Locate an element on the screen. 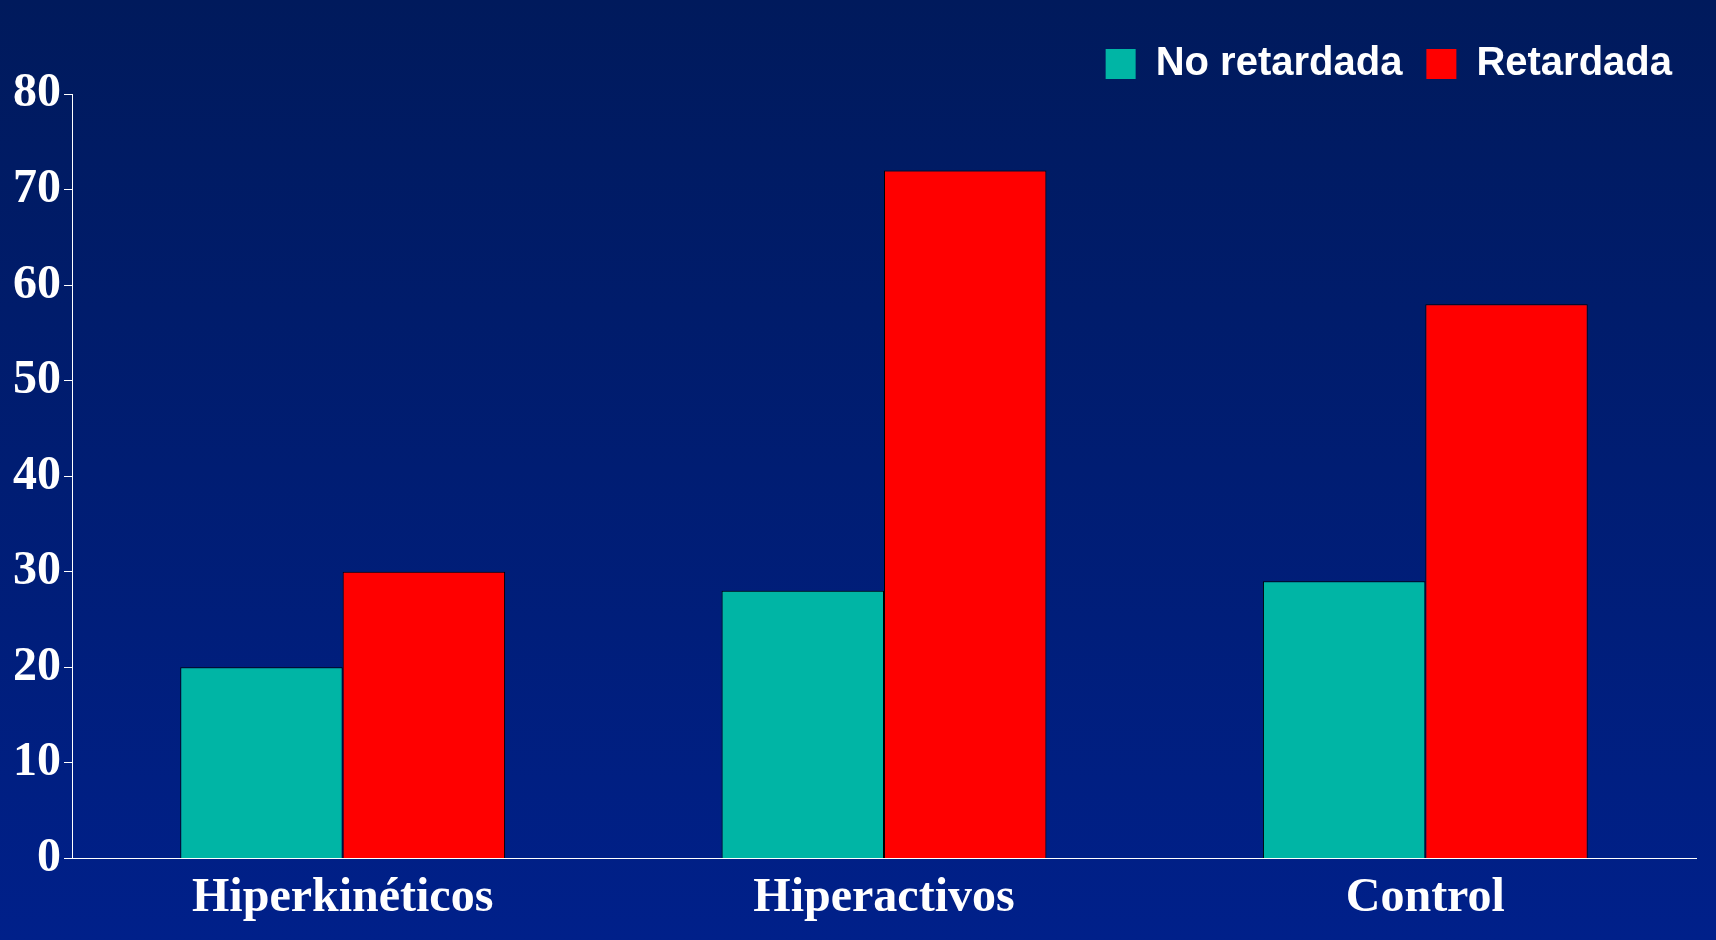  x-tick-label: Hiperactivos is located at coordinates (884, 894).